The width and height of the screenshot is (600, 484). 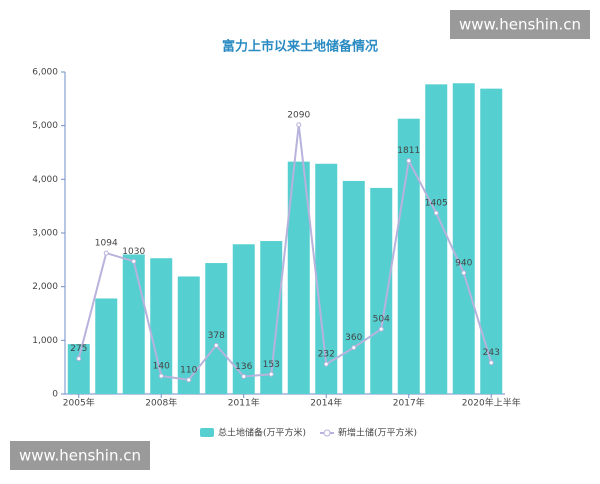 I want to click on data-label: 275, so click(x=78, y=349).